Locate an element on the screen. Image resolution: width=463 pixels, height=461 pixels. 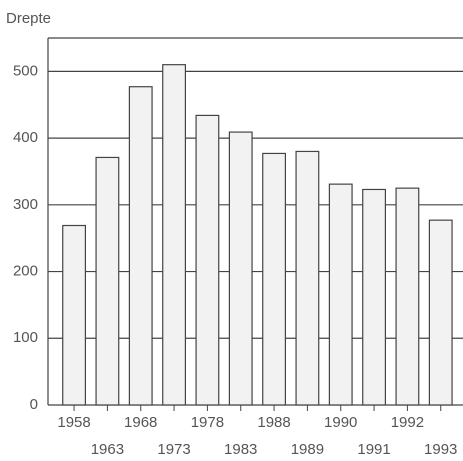
x-tick-label: 1990 is located at coordinates (340, 422).